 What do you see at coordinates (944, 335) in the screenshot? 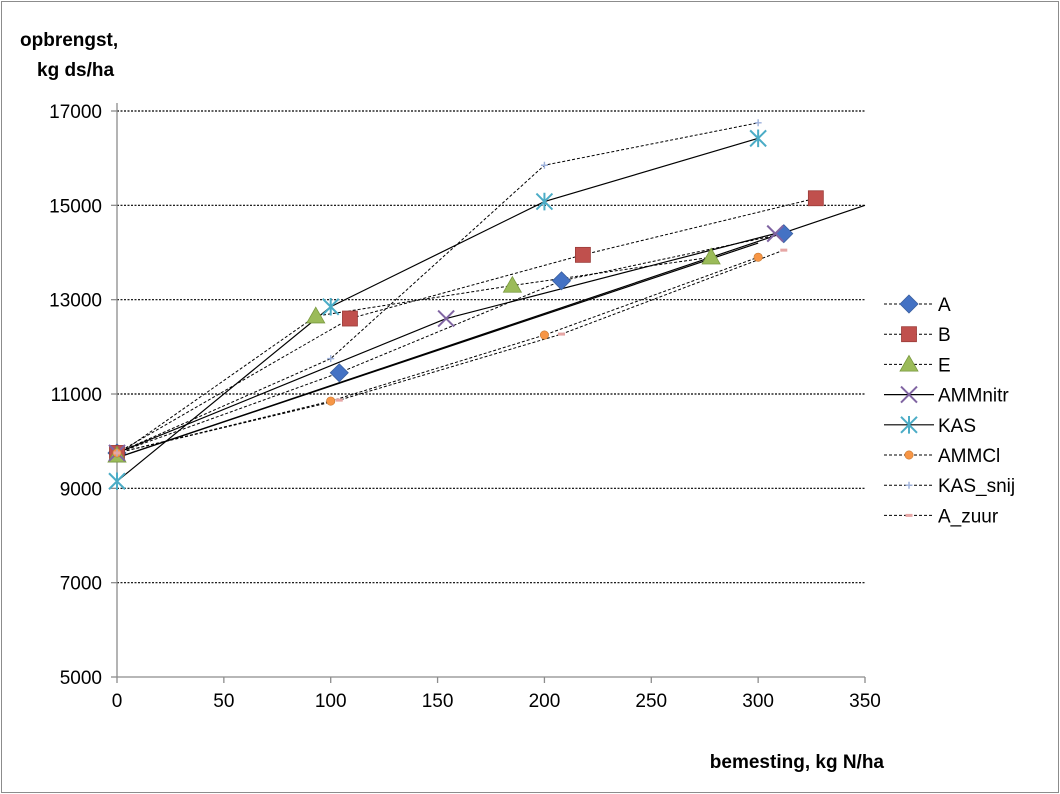
I see `legend-label-b: B` at bounding box center [944, 335].